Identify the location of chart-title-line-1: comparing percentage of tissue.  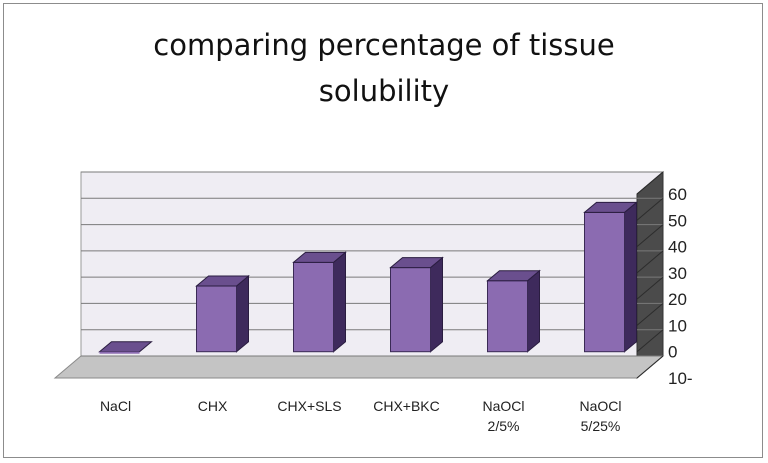
(384, 45).